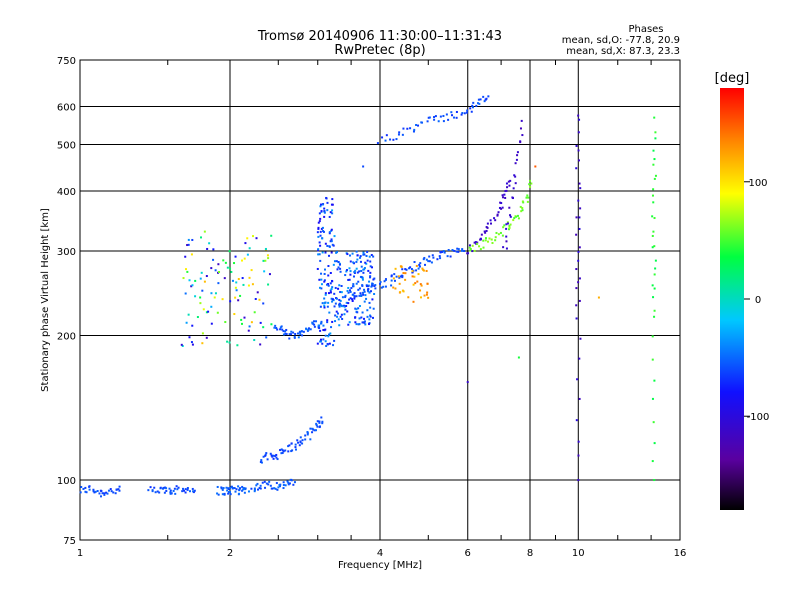  What do you see at coordinates (66, 252) in the screenshot?
I see `y-tick-label: 300` at bounding box center [66, 252].